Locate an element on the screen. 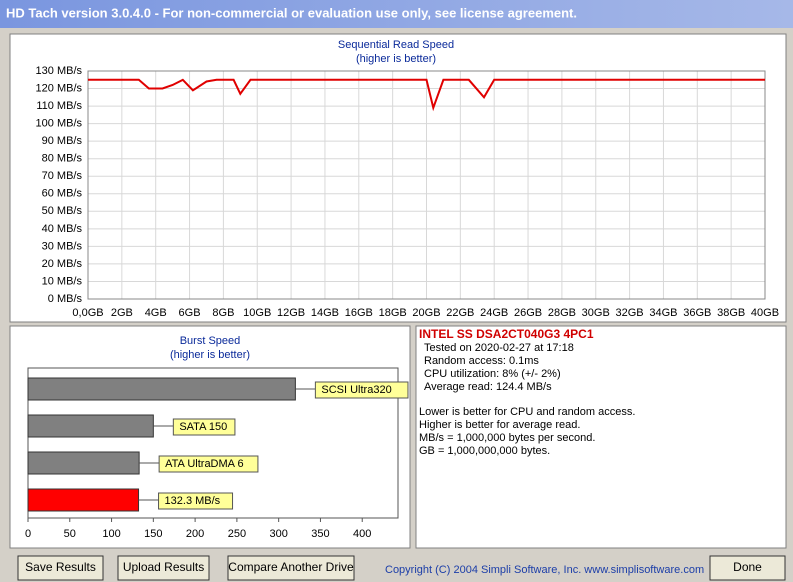 This screenshot has width=793, height=582. y-tick-label: 130 MB/s is located at coordinates (59, 71).